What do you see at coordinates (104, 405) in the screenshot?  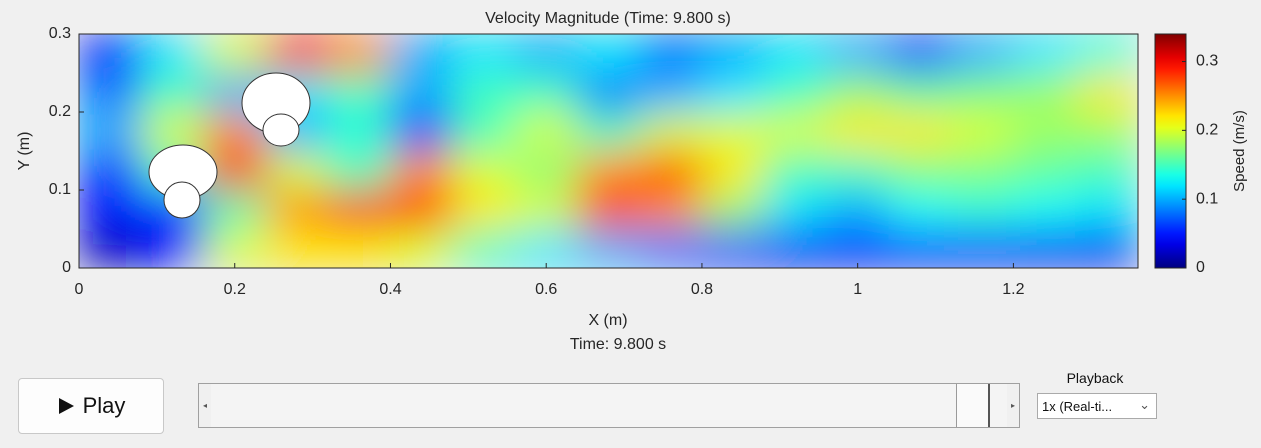 I see `play-text: Play` at bounding box center [104, 405].